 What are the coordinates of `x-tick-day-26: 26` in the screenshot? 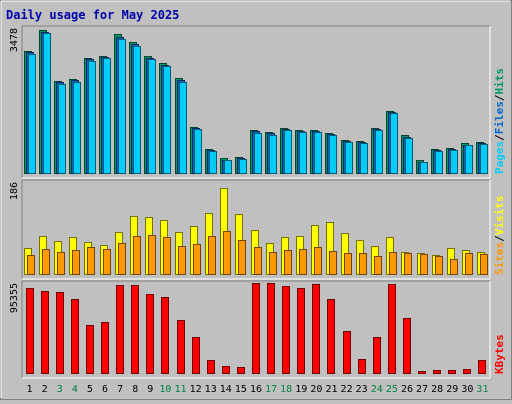 It's located at (407, 389).